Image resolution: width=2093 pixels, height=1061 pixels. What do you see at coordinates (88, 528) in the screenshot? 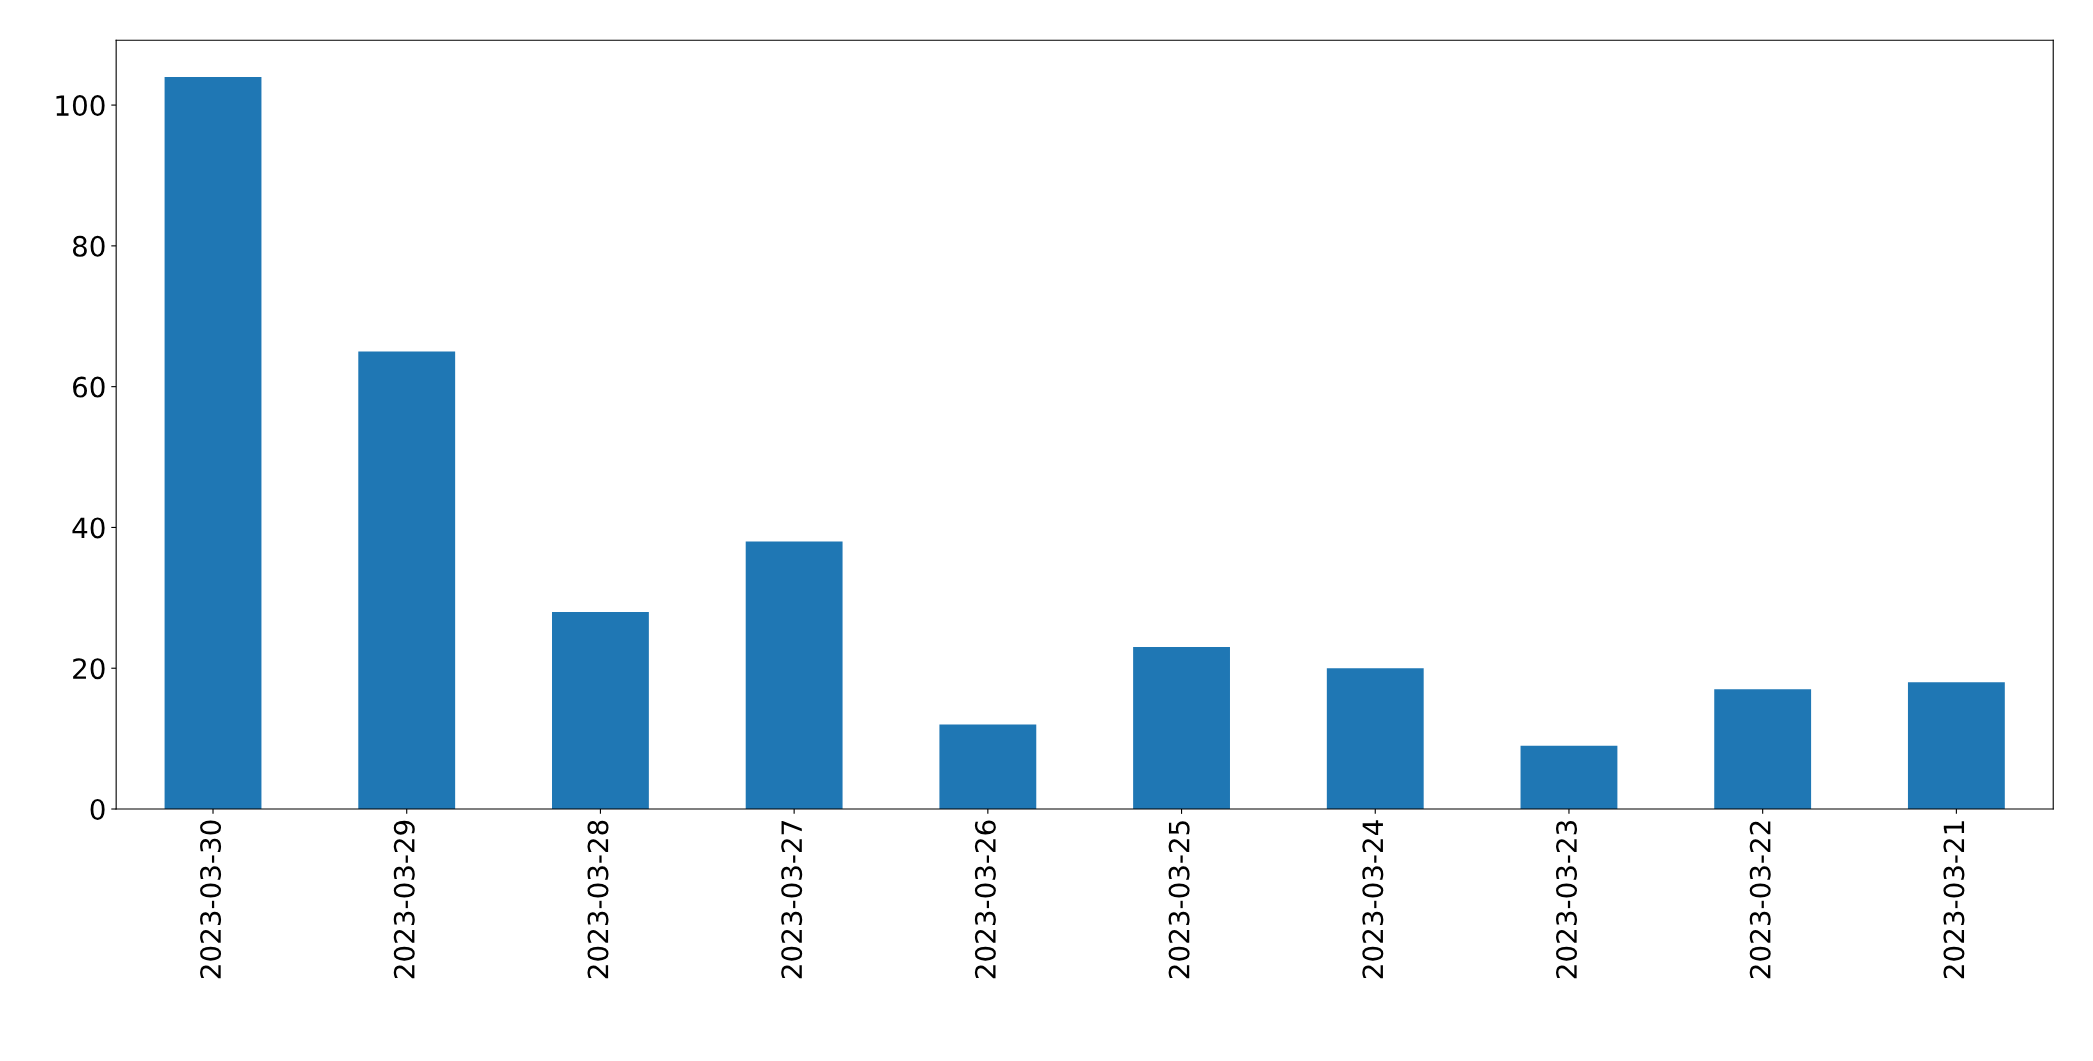
I see `y-tick-label: 40` at bounding box center [88, 528].